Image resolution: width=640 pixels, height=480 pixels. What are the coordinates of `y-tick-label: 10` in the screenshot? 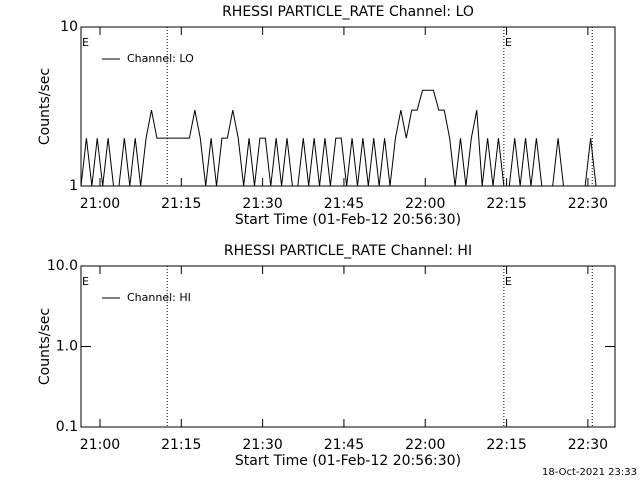 It's located at (69, 27).